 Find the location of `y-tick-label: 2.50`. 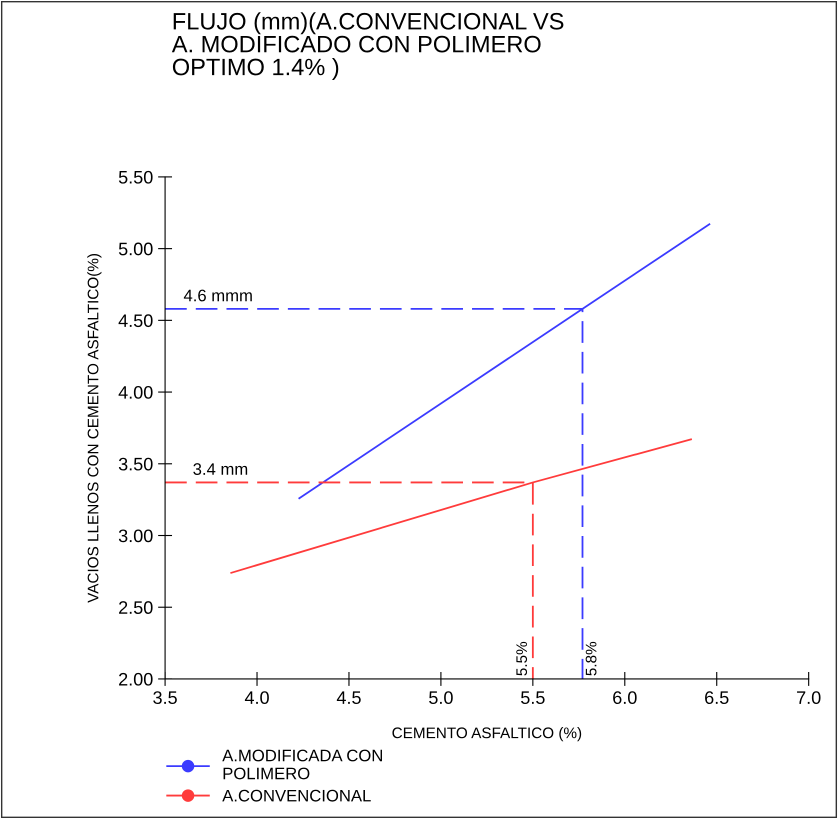

y-tick-label: 2.50 is located at coordinates (136, 607).